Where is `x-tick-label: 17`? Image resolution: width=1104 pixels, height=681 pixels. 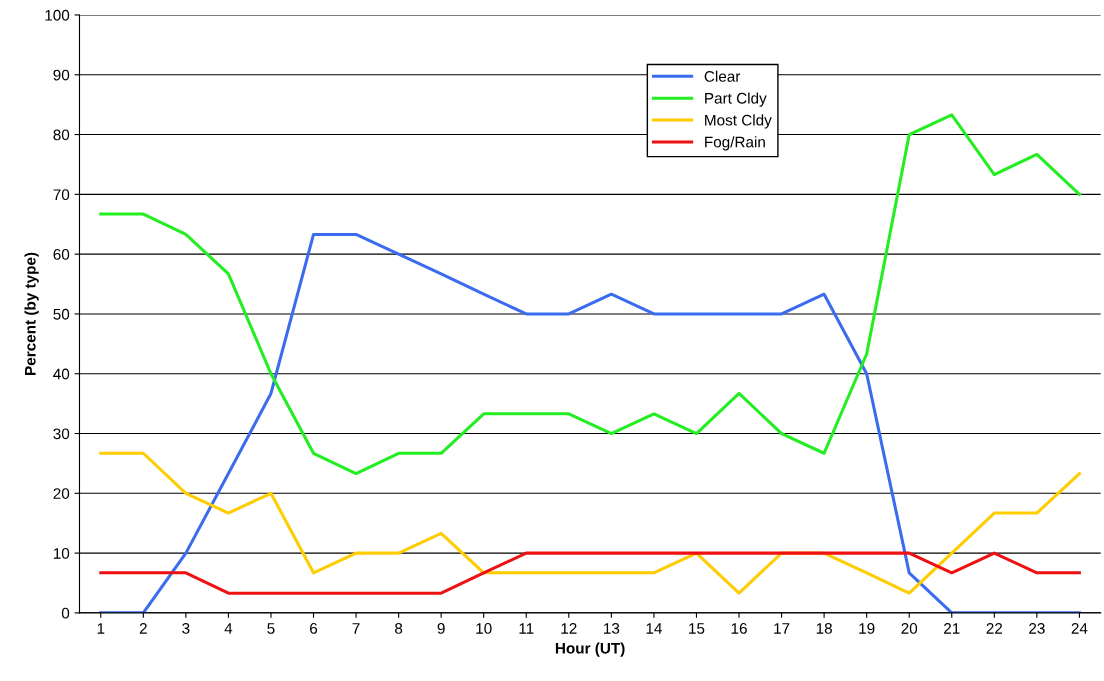 x-tick-label: 17 is located at coordinates (782, 628).